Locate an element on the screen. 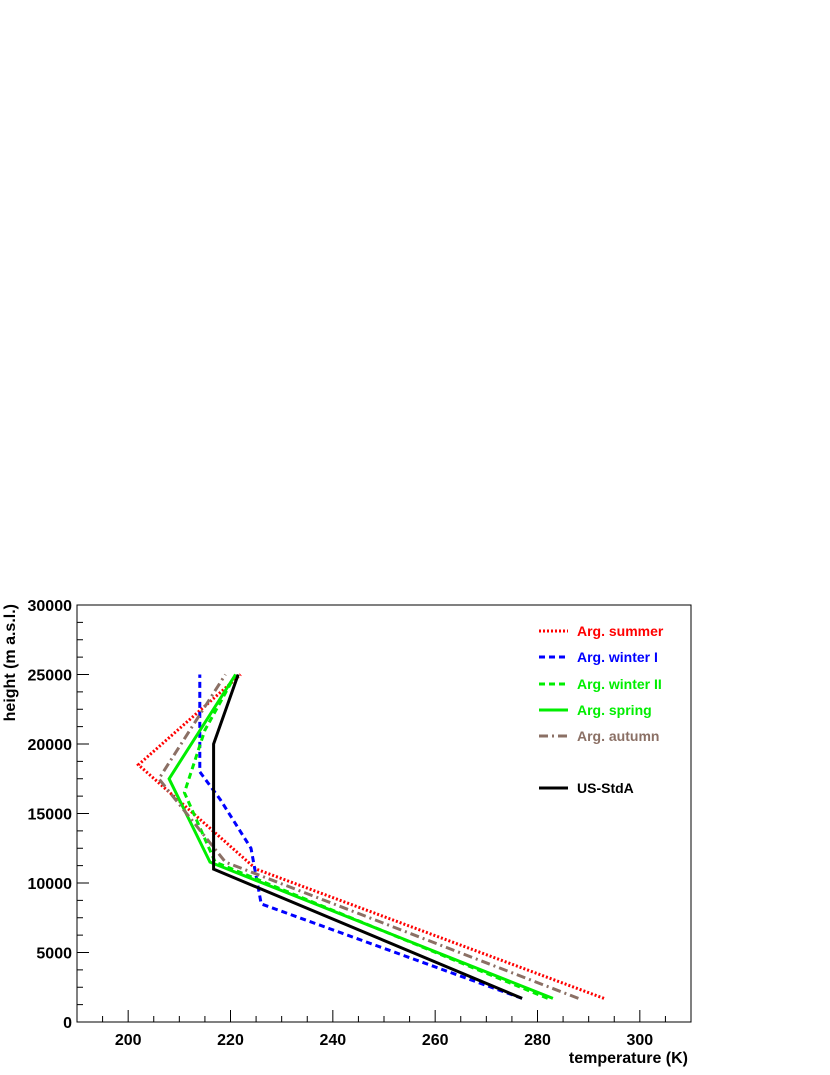 This screenshot has height=1075, width=830. series-line-arg-spring is located at coordinates (360, 836).